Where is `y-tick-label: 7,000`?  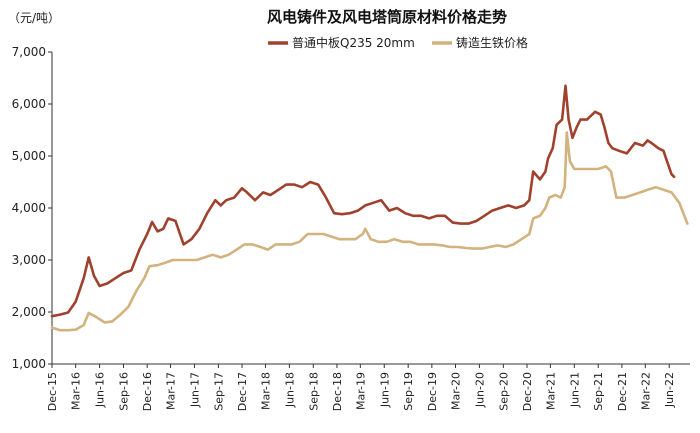
y-tick-label: 7,000 is located at coordinates (29, 52).